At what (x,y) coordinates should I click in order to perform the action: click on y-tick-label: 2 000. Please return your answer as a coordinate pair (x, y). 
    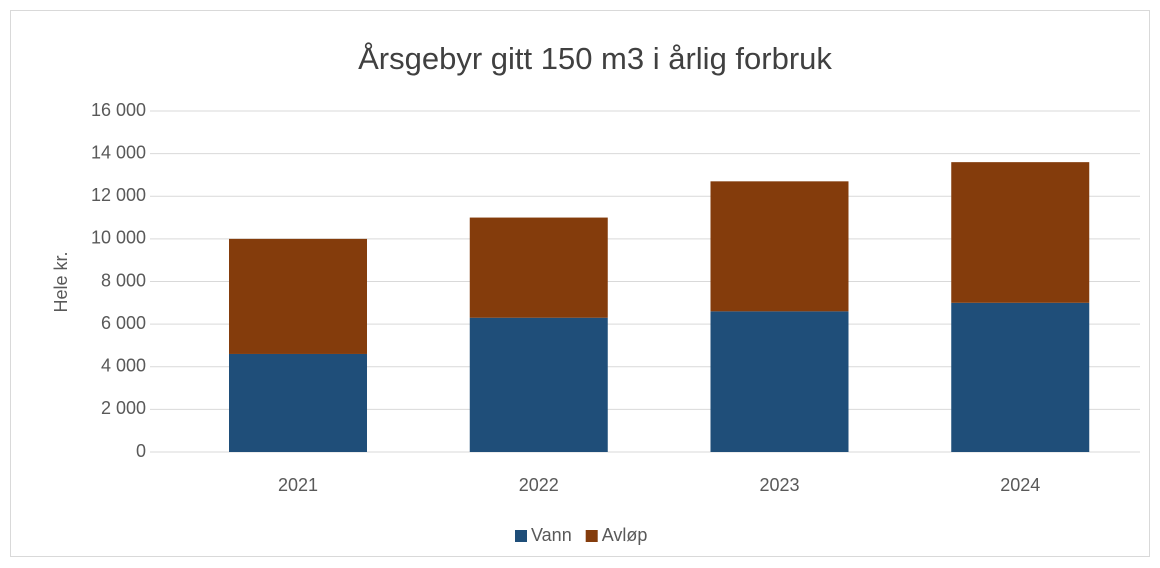
    Looking at the image, I should click on (123, 408).